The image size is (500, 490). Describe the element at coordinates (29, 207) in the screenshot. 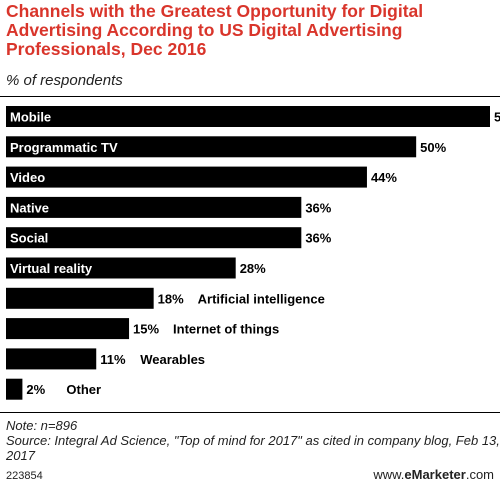

I see `category-label-native: Native` at that location.